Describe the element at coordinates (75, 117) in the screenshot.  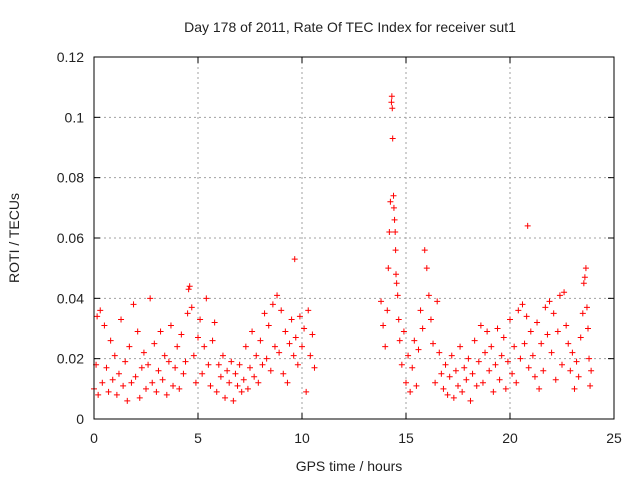
I see `y-tick-label: 0.1` at that location.